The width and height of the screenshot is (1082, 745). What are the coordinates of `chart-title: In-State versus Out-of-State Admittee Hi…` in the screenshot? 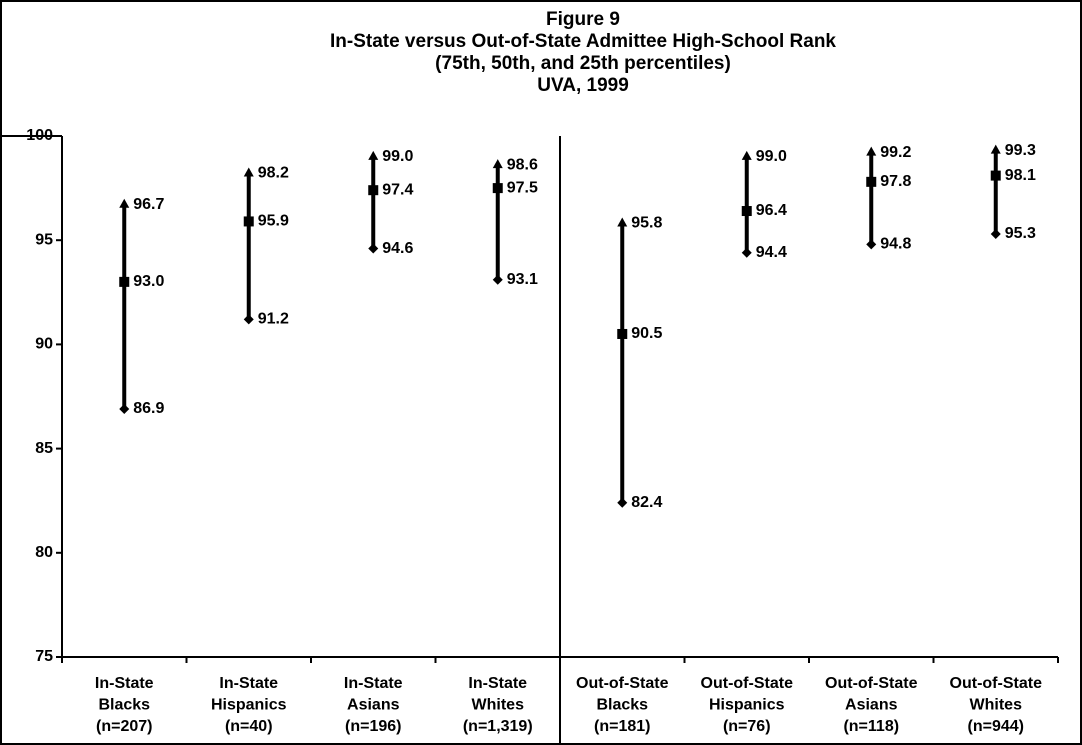 It's located at (583, 41).